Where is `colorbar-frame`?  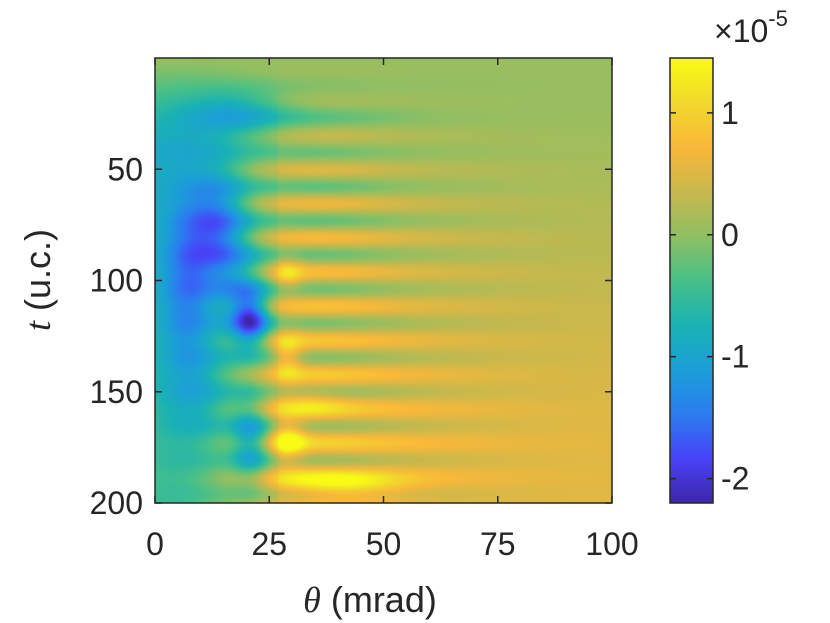 colorbar-frame is located at coordinates (691, 280).